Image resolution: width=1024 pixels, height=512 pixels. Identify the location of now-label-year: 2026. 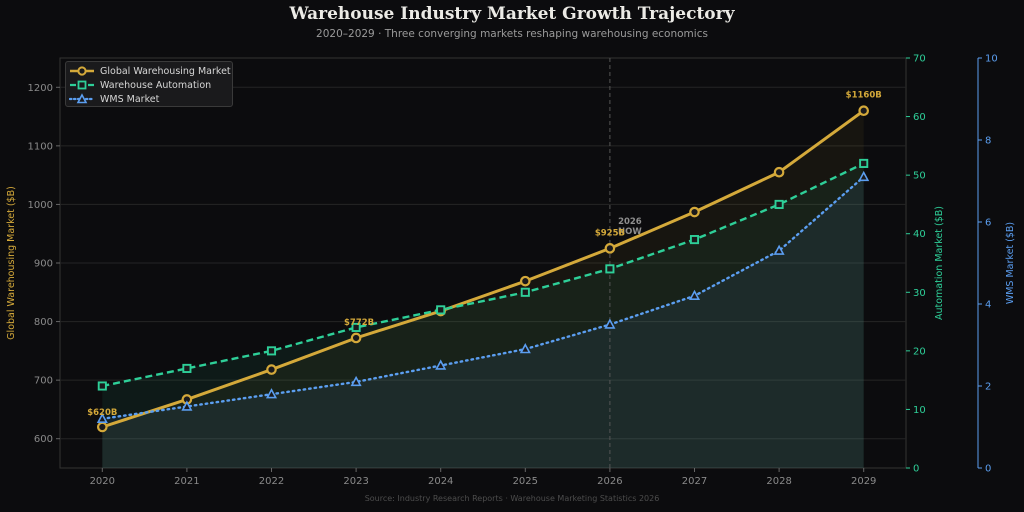
(630, 222).